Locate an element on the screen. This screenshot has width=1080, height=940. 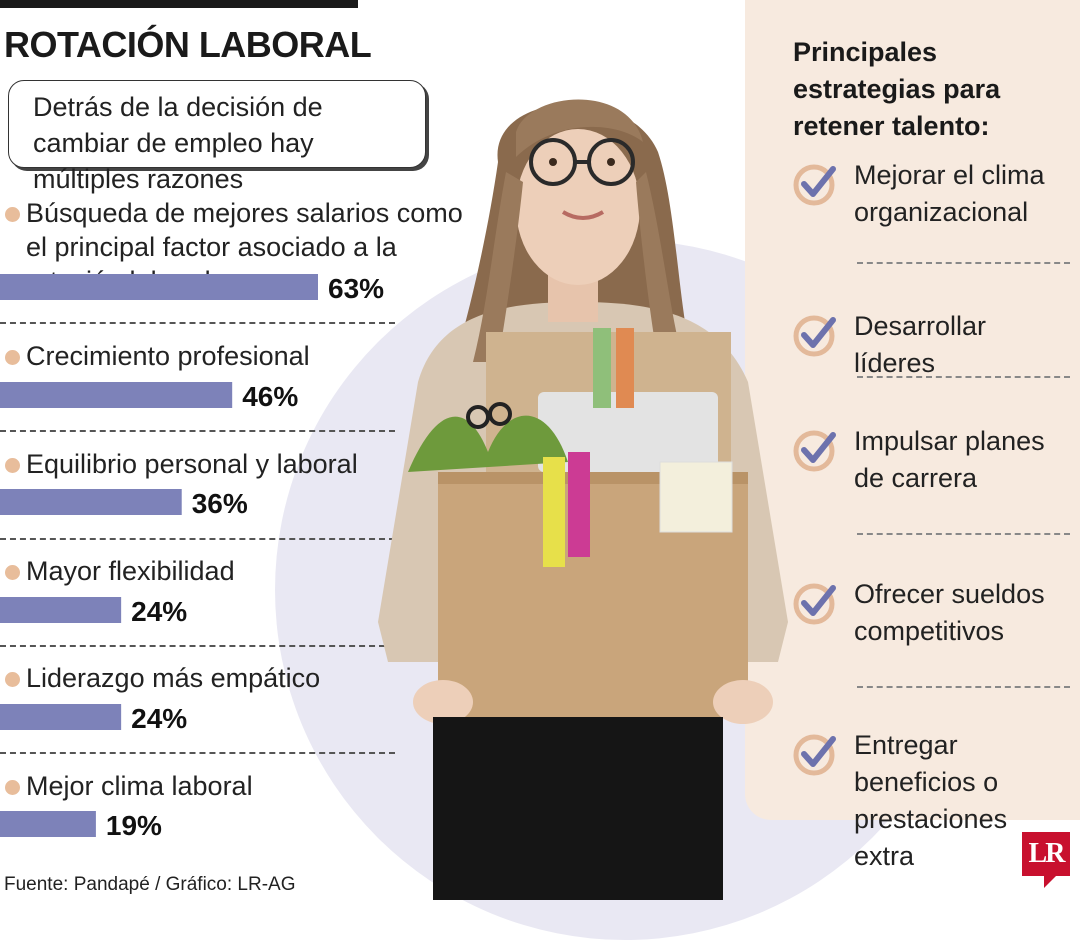
value-label: 63% is located at coordinates (356, 288).